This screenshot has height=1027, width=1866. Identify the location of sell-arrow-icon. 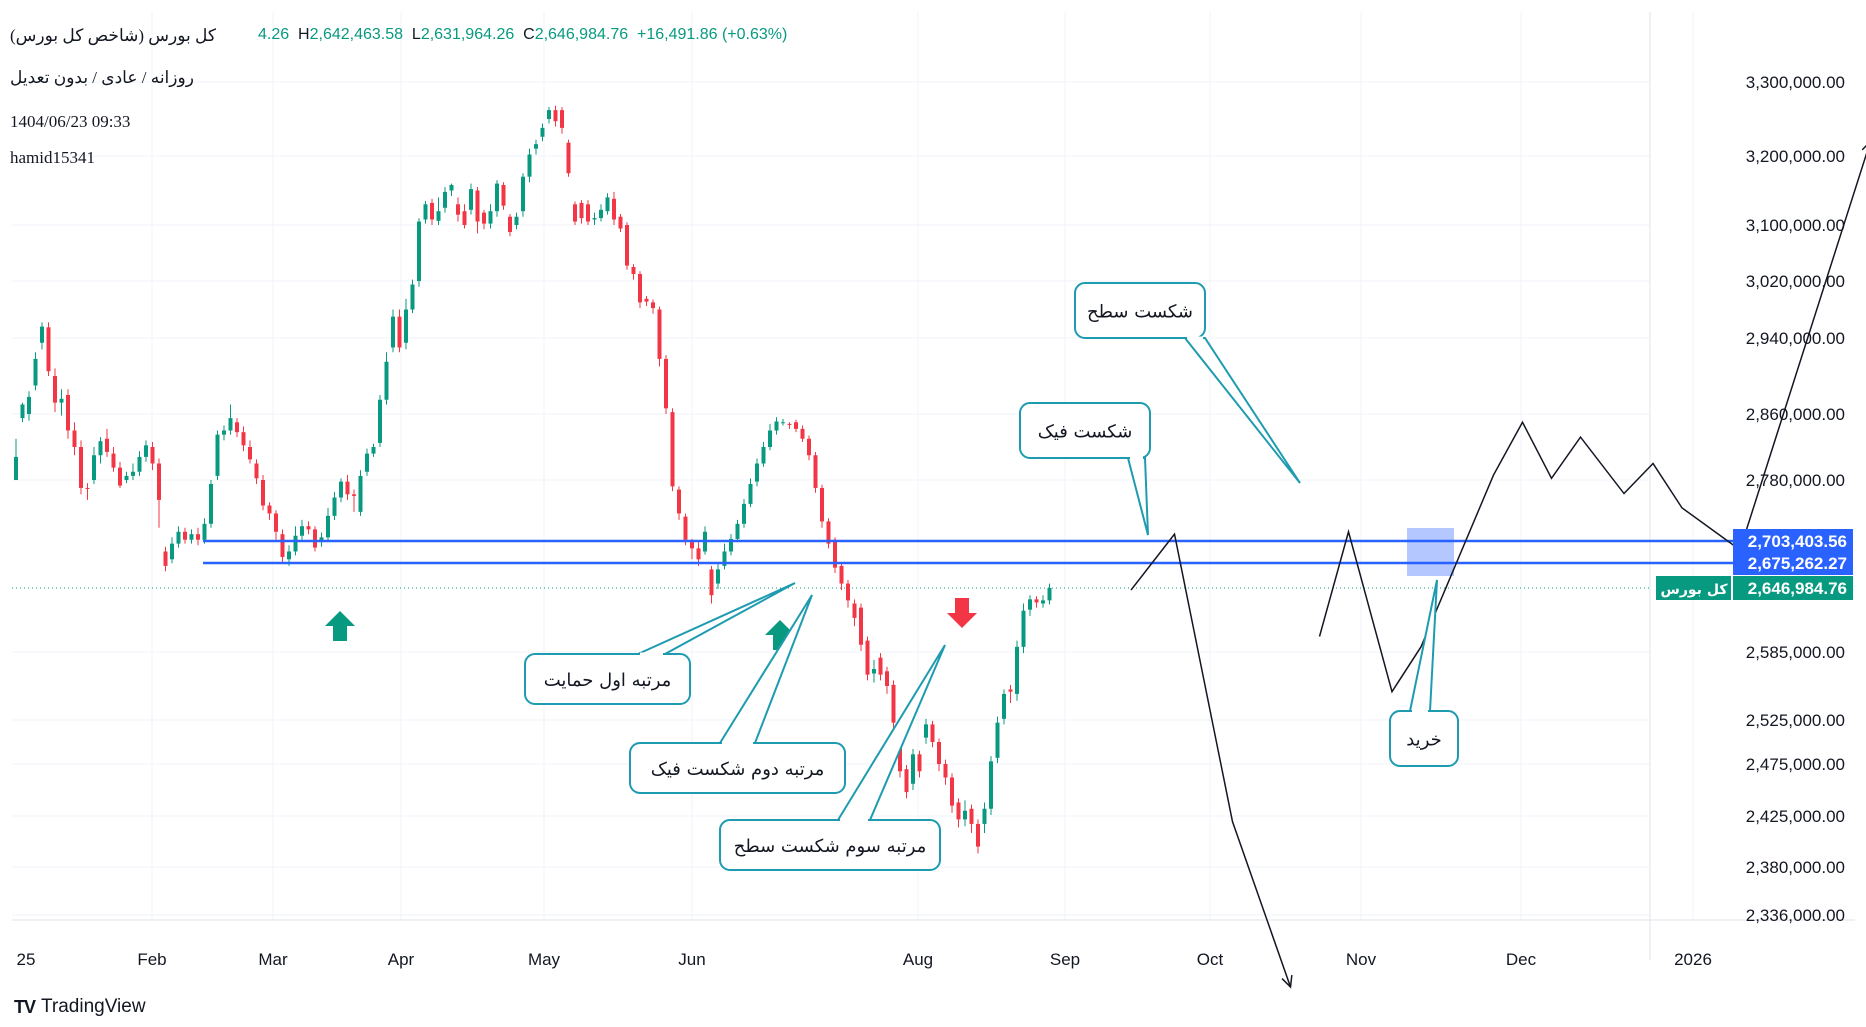
(962, 613).